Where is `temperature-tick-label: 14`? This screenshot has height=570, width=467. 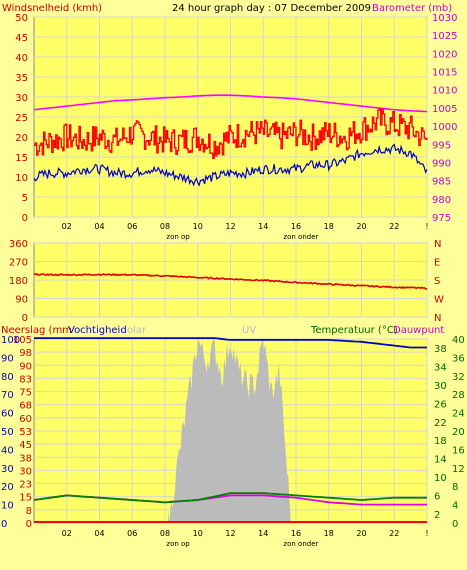 temperature-tick-label: 14 is located at coordinates (440, 460).